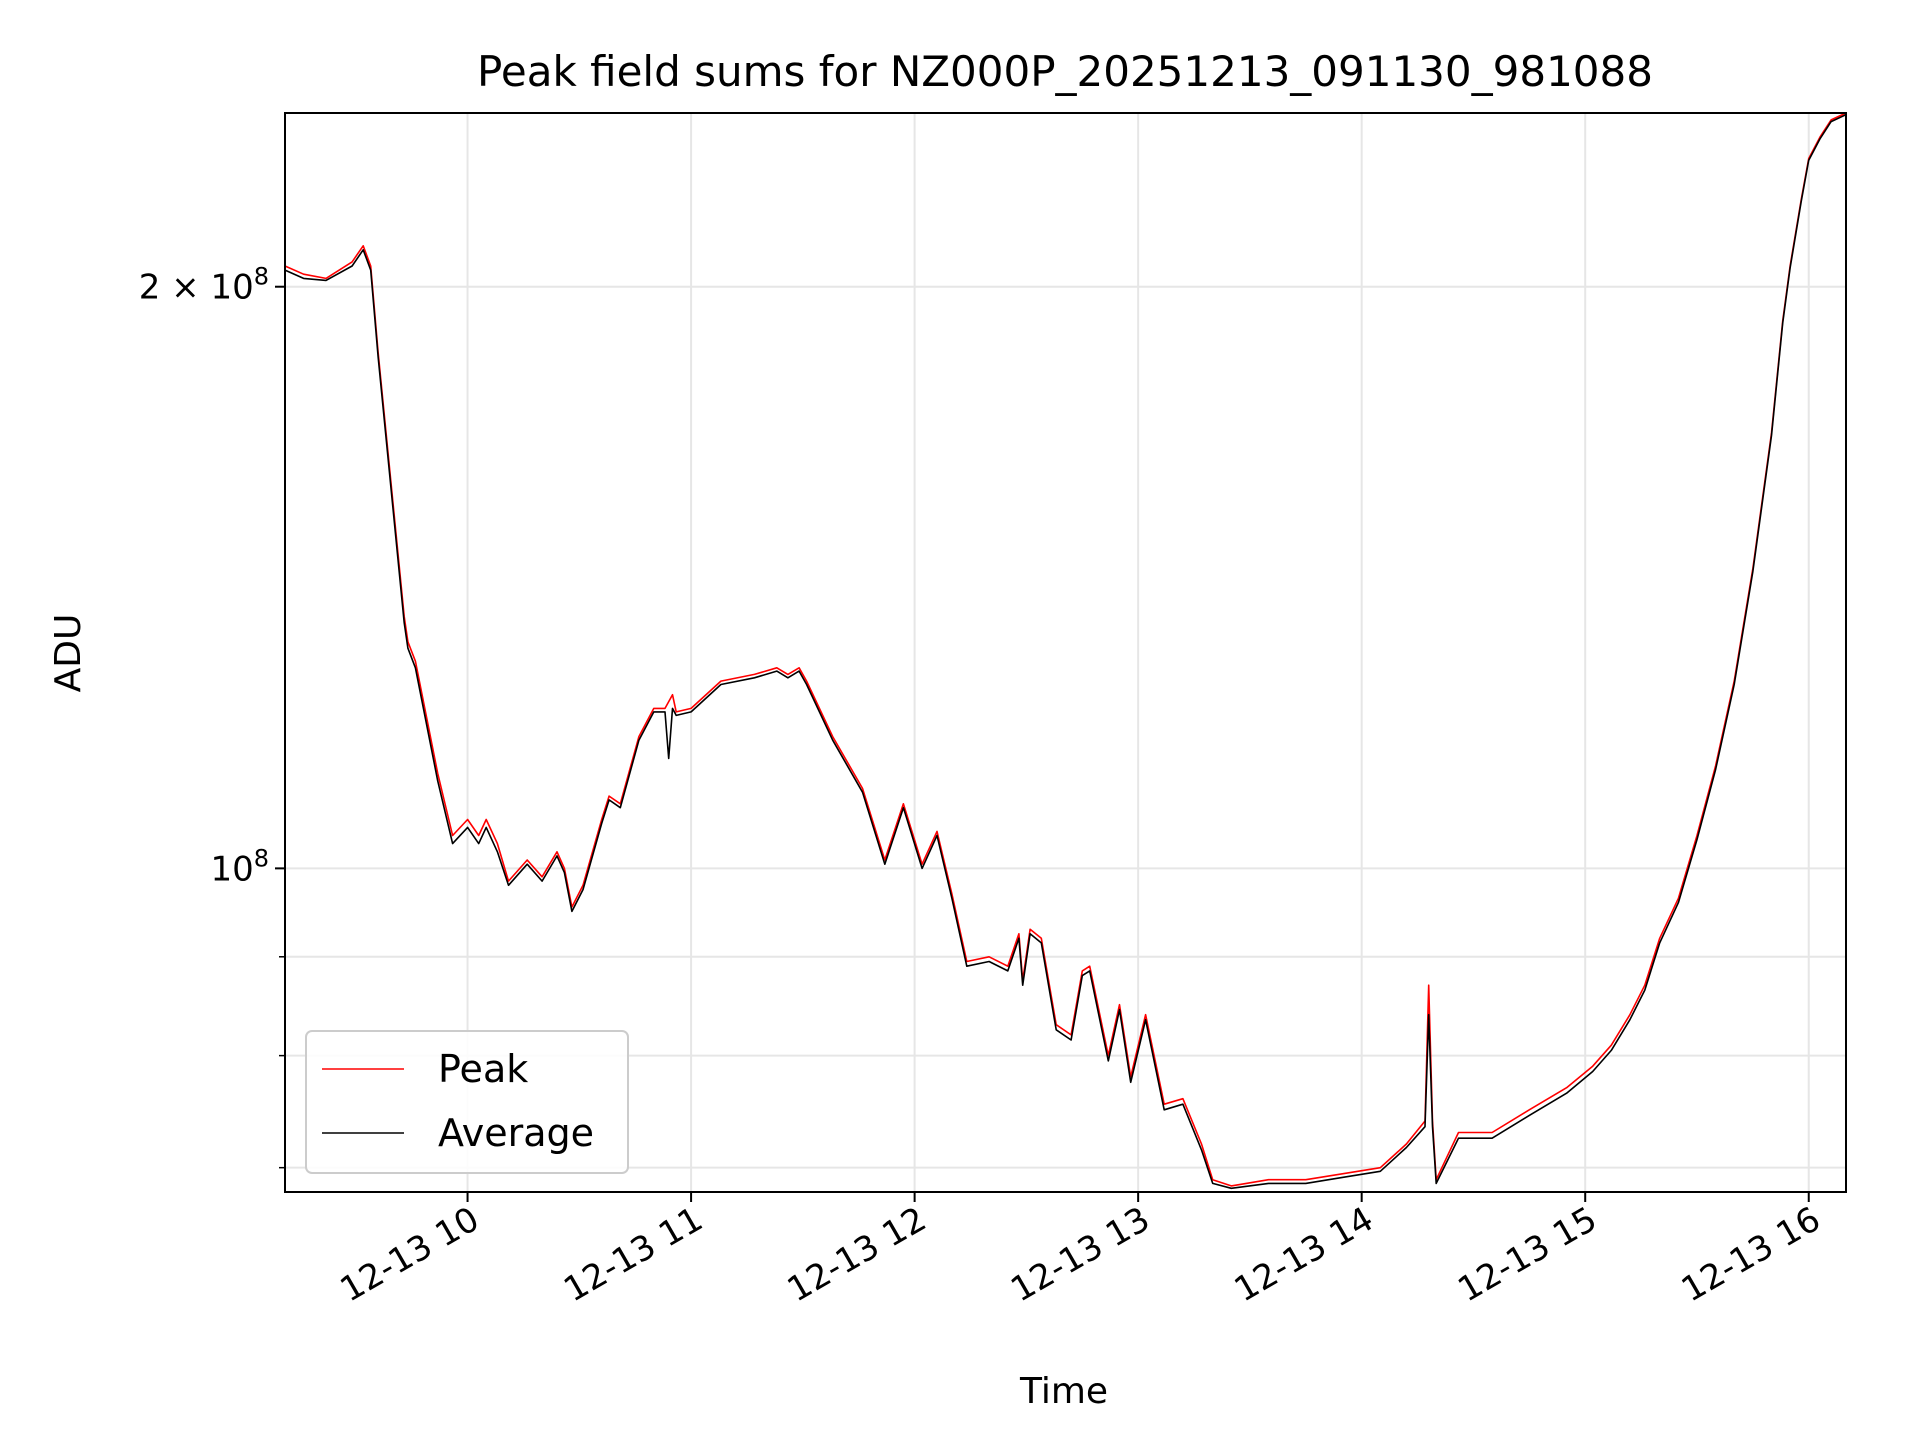 Image resolution: width=1920 pixels, height=1440 pixels. Describe the element at coordinates (1063, 1391) in the screenshot. I see `x-axis-label: Time` at that location.